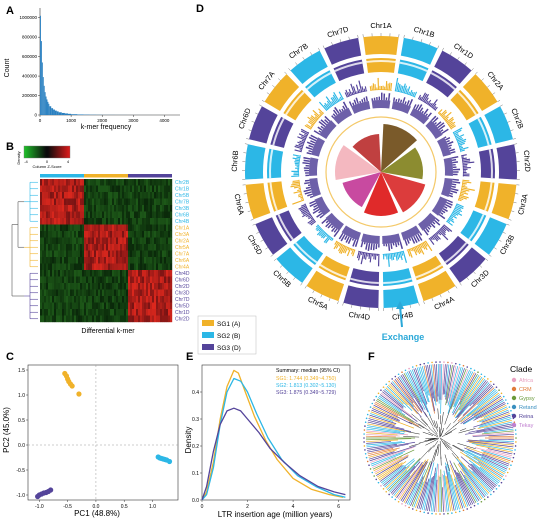 The height and width of the screenshot is (523, 554). Describe the element at coordinates (182, 202) in the screenshot. I see `row-label: Chr7B` at that location.